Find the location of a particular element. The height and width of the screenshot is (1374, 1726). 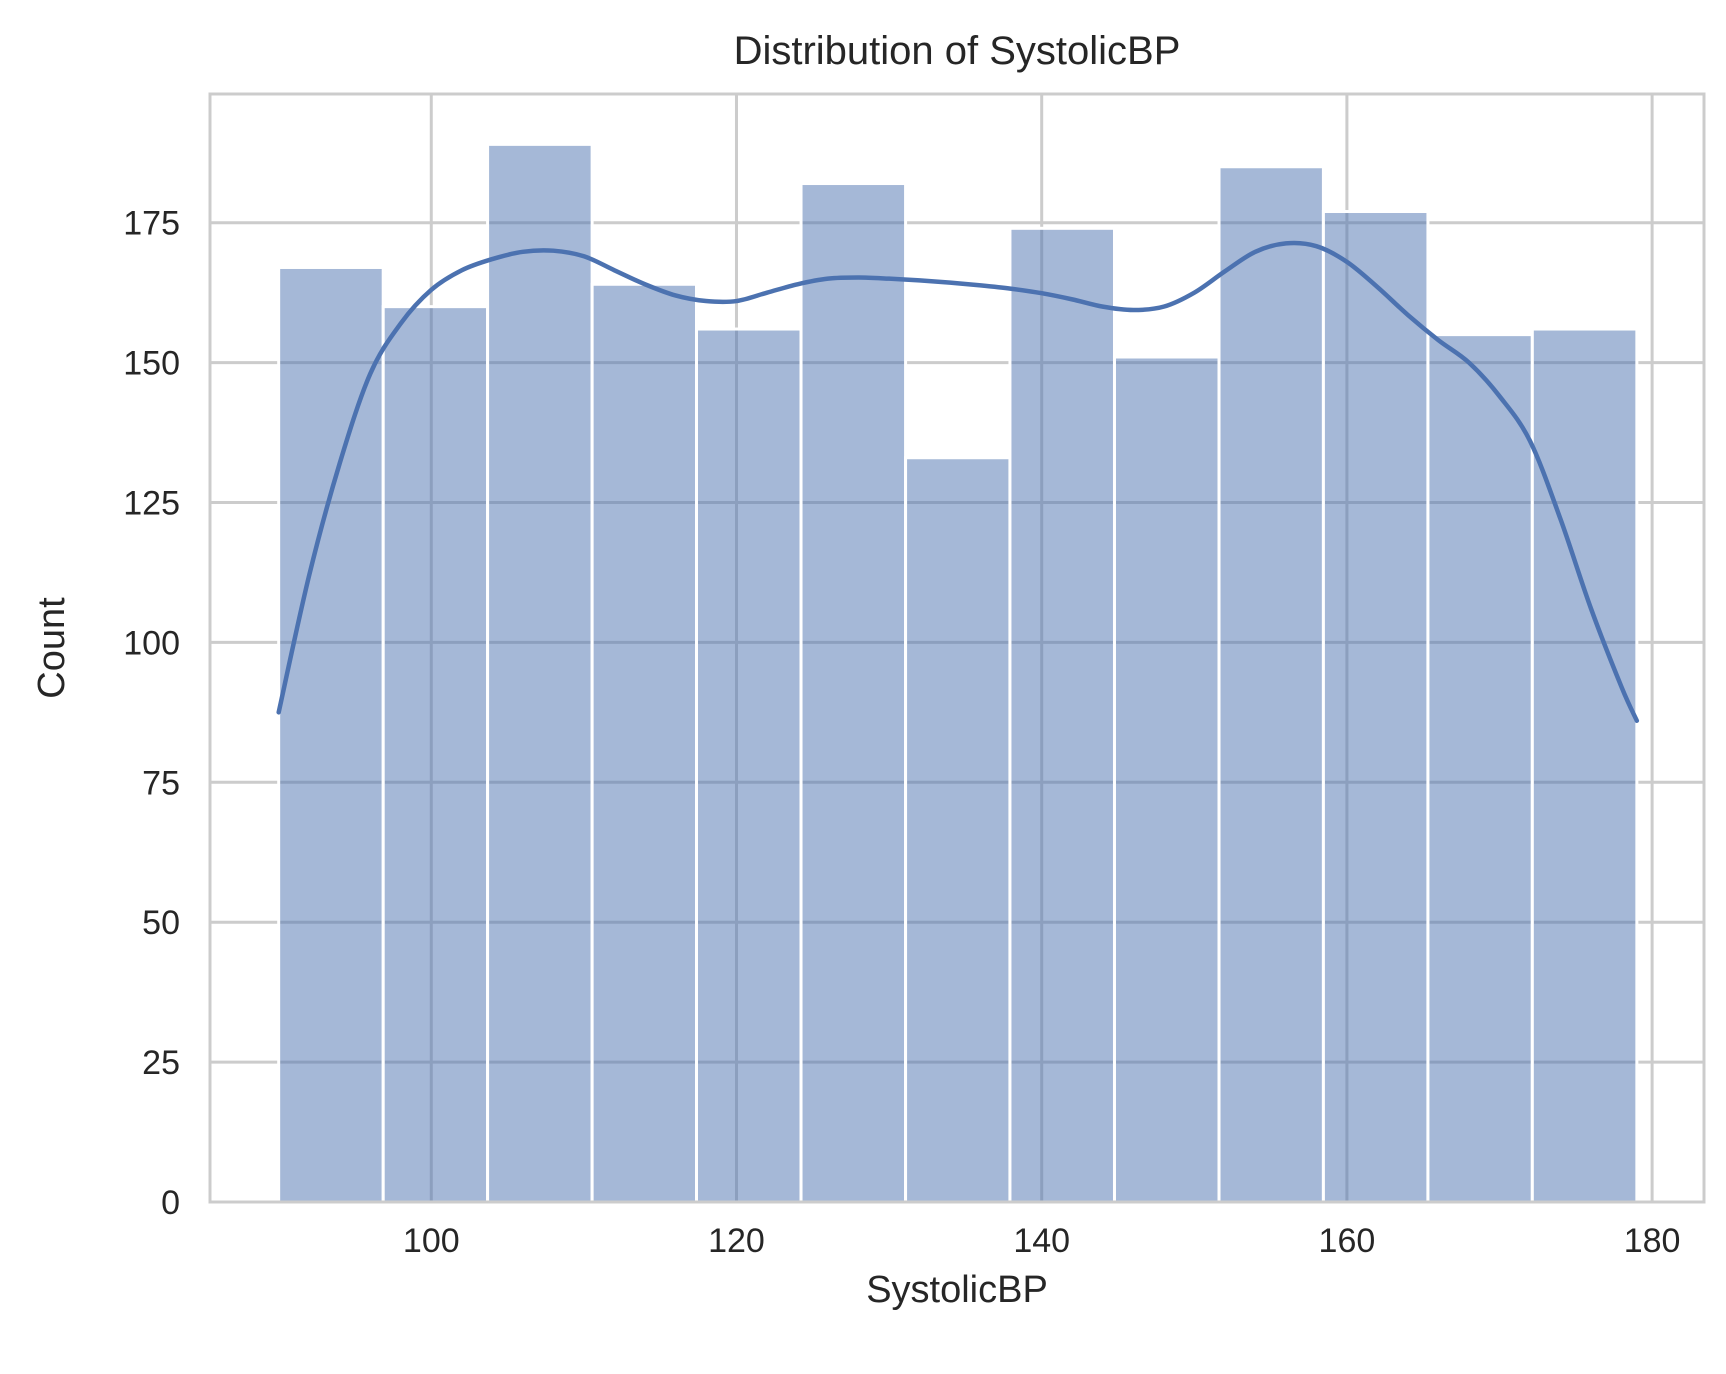

y-tick-label: 25 is located at coordinates (161, 1063).